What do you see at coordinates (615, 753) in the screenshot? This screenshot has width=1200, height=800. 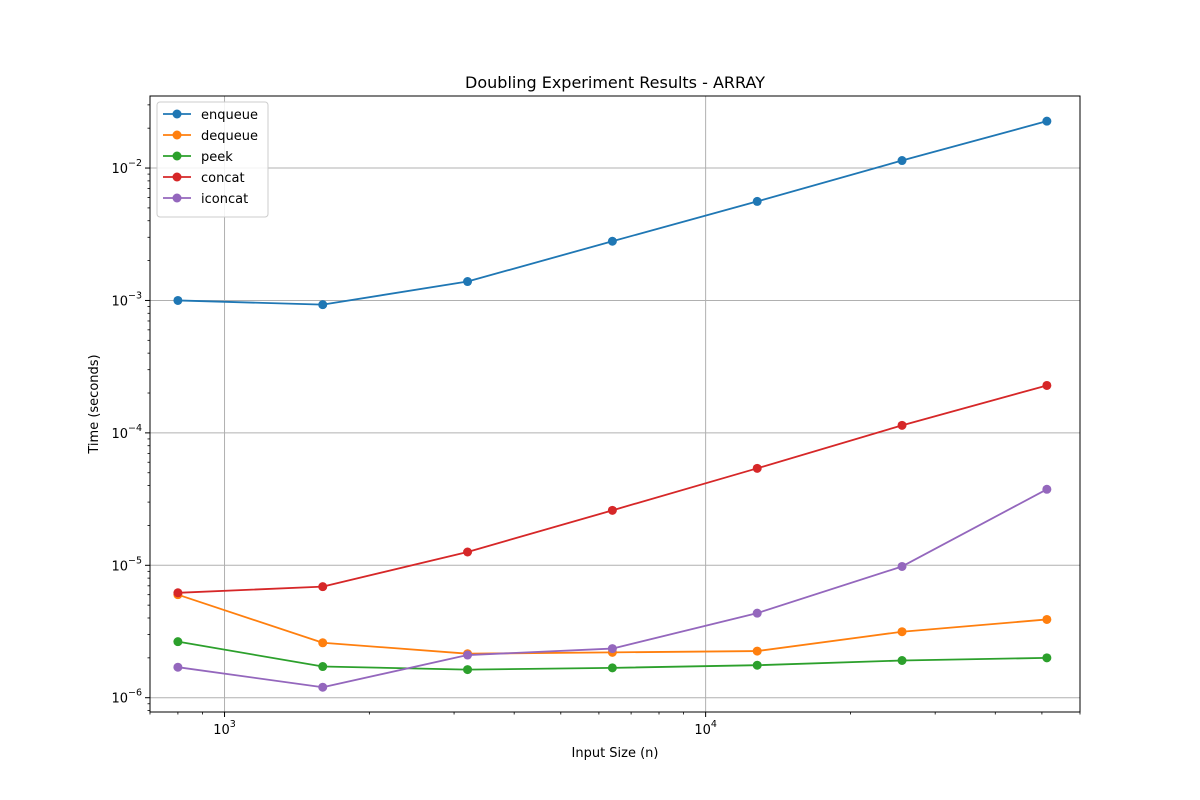 I see `x-axis-label: Input Size (n)` at bounding box center [615, 753].